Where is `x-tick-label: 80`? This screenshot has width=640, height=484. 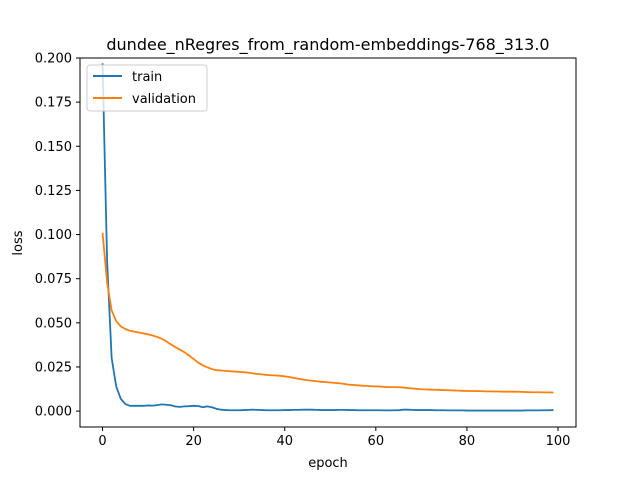
x-tick-label: 80 is located at coordinates (467, 441).